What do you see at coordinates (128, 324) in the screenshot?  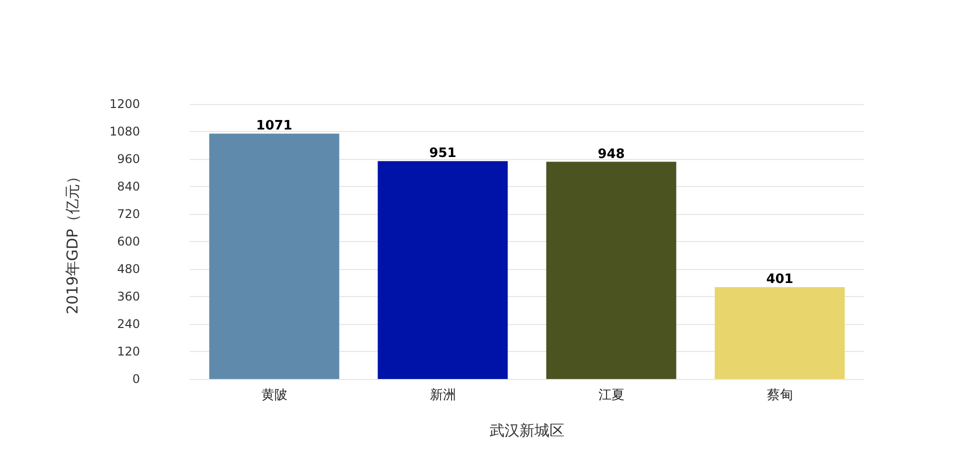 I see `y-tick-label: 240` at bounding box center [128, 324].